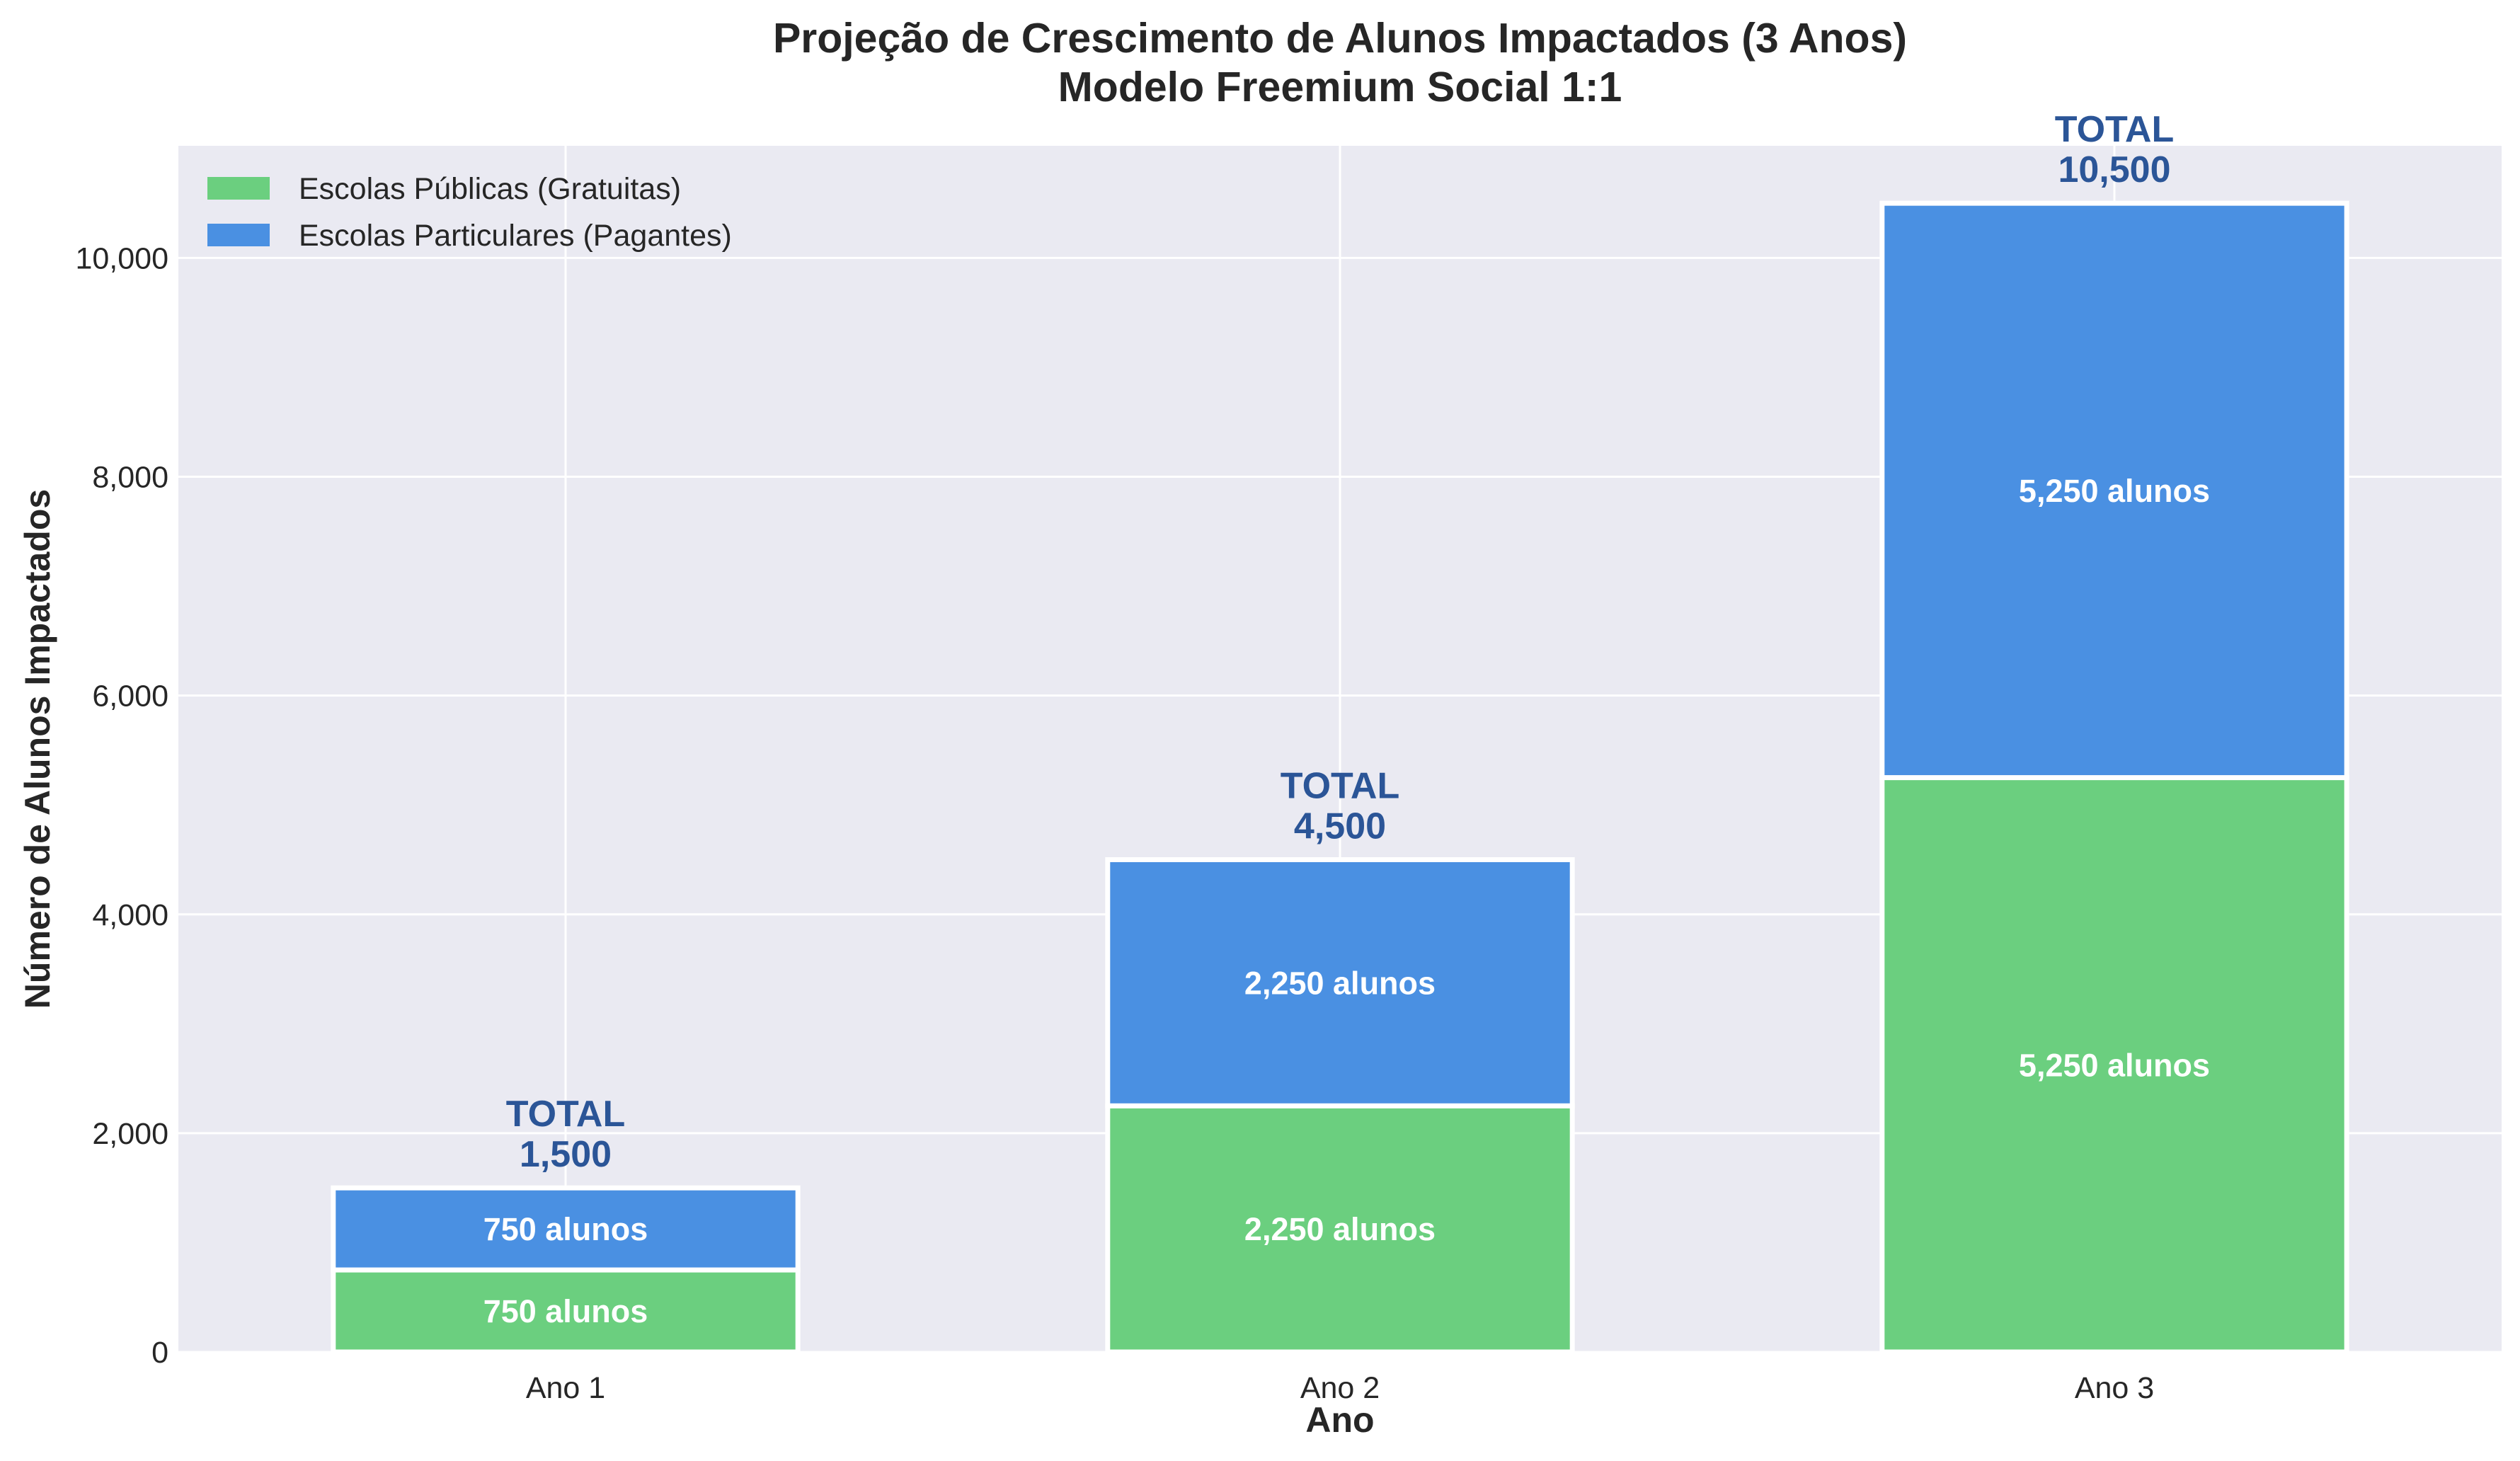 The height and width of the screenshot is (1461, 2520). Describe the element at coordinates (565, 1388) in the screenshot. I see `x-tick-label: Ano 1` at that location.